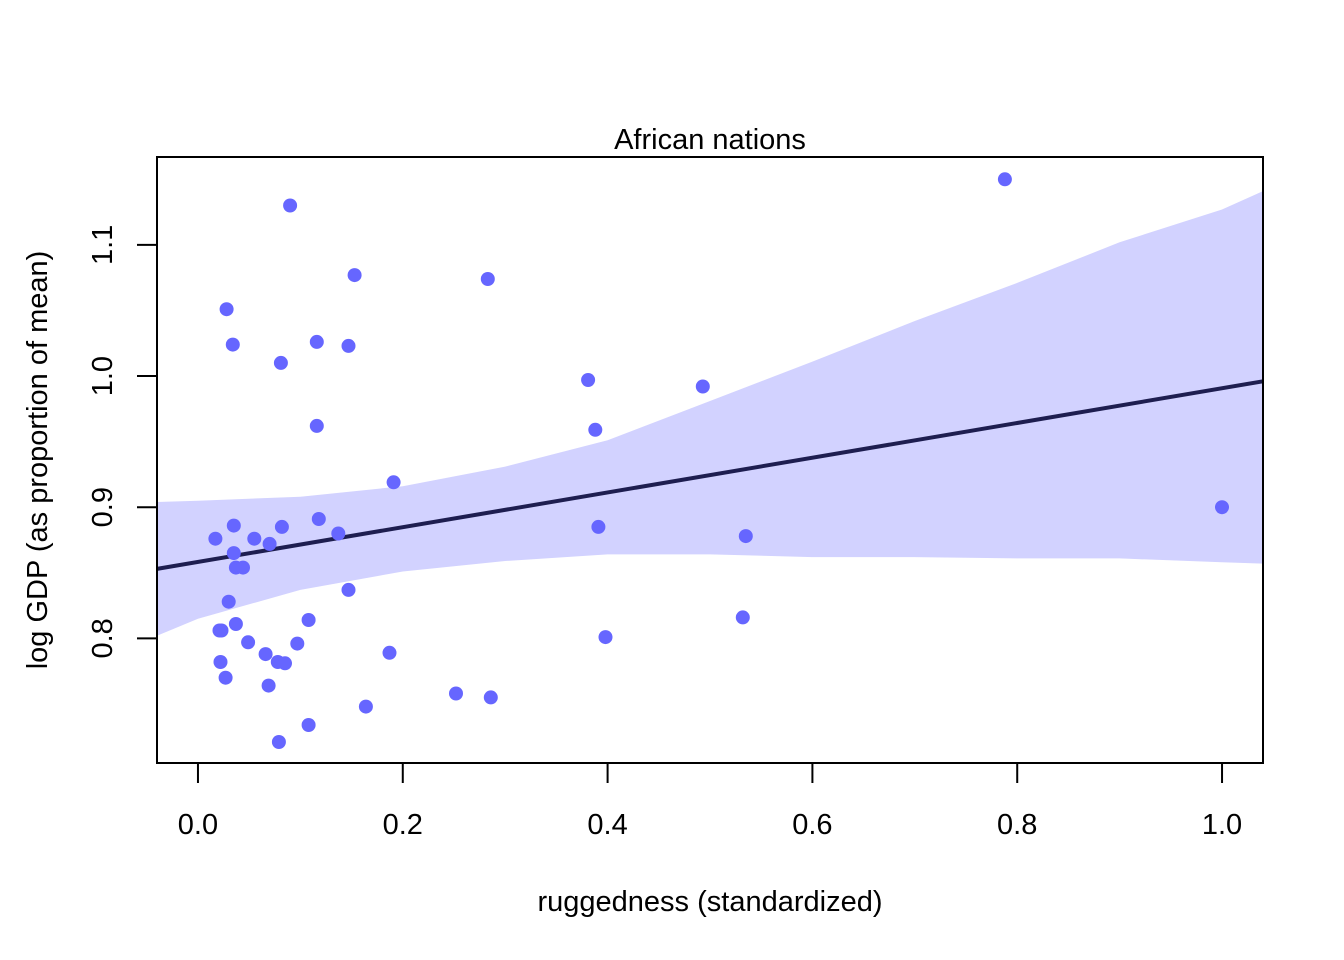 This screenshot has height=960, width=1344. I want to click on x-tick-label: 0.2, so click(403, 825).